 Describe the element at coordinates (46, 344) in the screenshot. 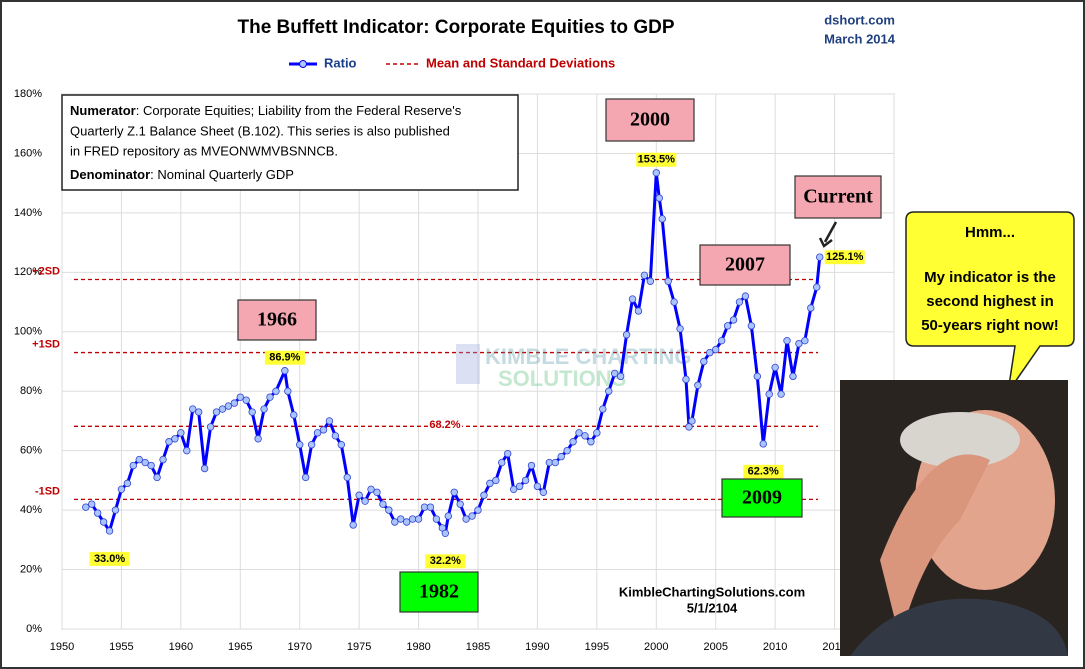

I see `reference-label: +1SD` at that location.